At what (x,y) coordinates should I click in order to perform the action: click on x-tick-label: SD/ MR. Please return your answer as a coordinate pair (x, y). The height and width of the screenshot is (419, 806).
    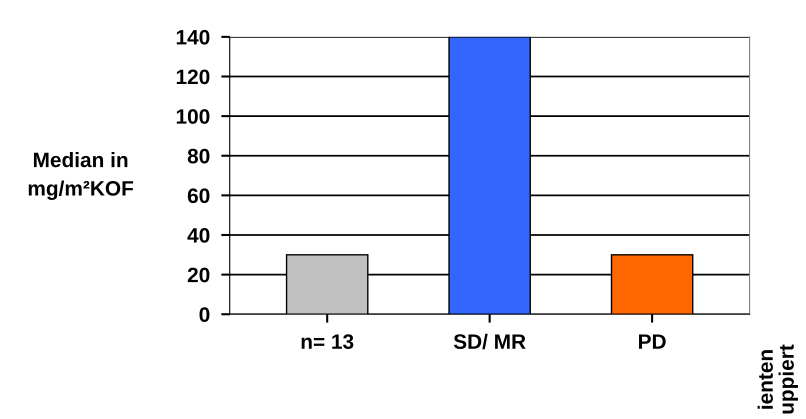
    Looking at the image, I should click on (490, 342).